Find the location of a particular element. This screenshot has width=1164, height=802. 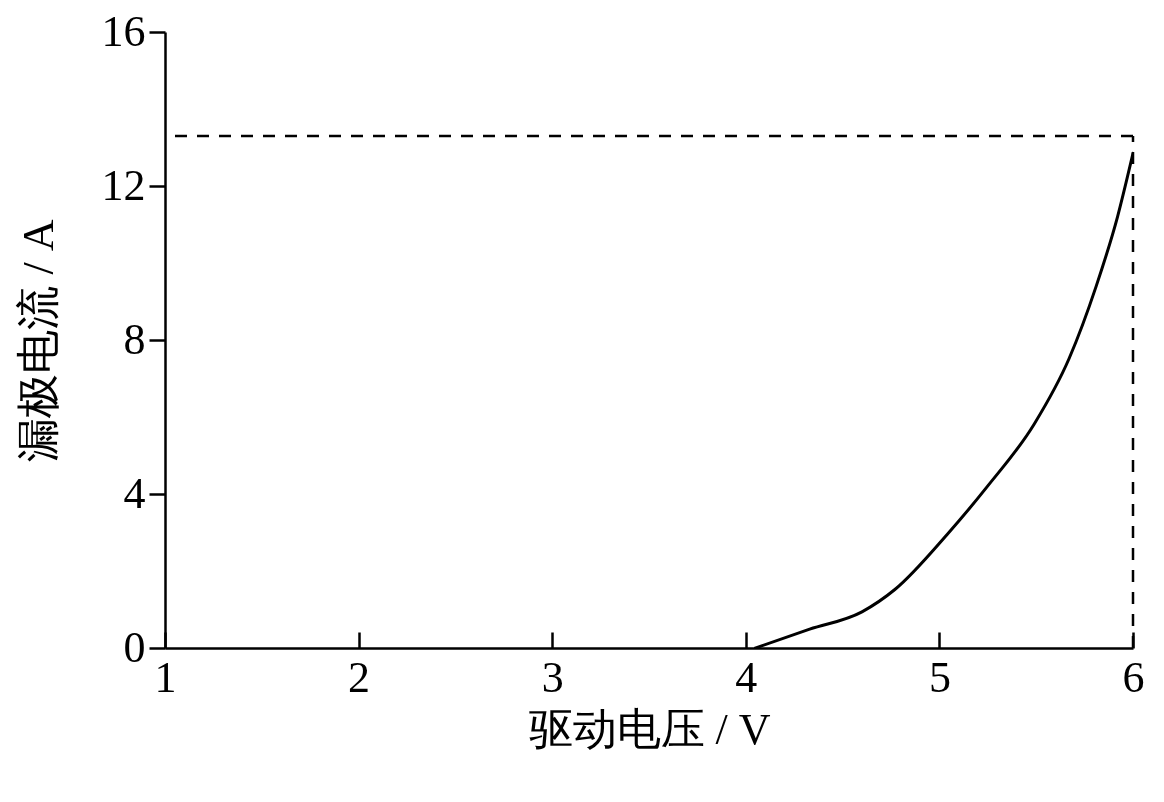

y-tick-label: 12 is located at coordinates (123, 185).